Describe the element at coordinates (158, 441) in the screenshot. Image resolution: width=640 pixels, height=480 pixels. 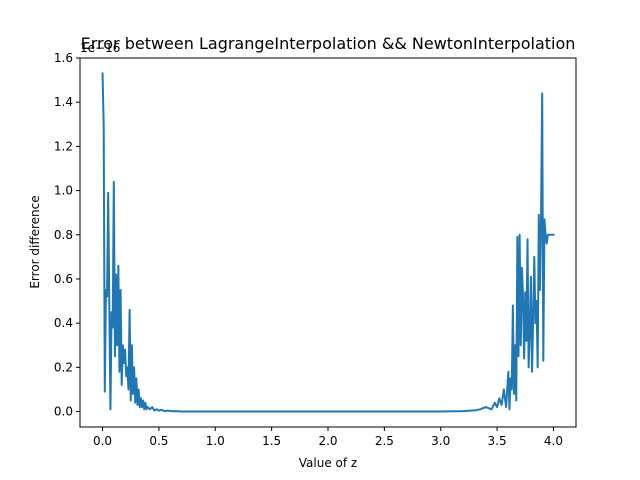
I see `x-tick-label: 0.5` at that location.